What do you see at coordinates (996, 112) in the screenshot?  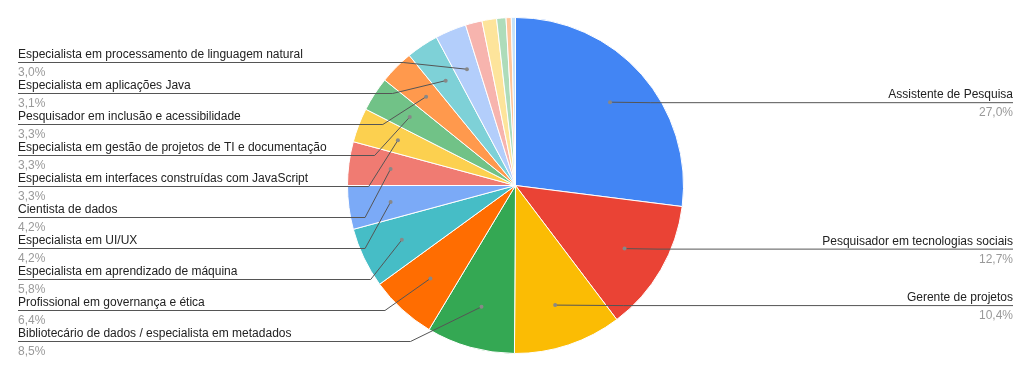 I see `data-label: 27,0%` at bounding box center [996, 112].